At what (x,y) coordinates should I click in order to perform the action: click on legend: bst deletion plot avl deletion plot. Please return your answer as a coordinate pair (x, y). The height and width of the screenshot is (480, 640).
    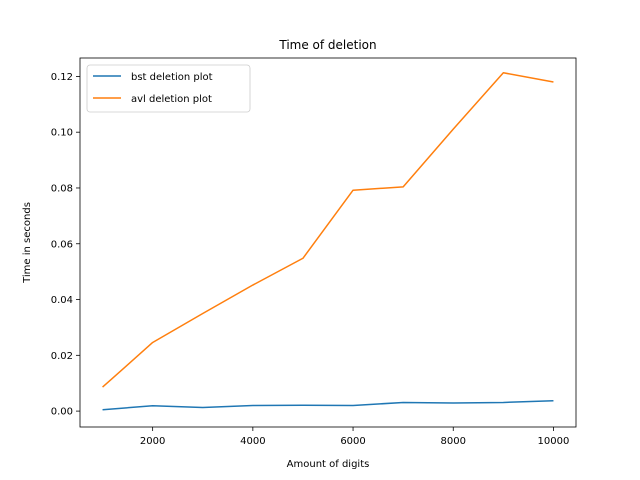
    Looking at the image, I should click on (168, 88).